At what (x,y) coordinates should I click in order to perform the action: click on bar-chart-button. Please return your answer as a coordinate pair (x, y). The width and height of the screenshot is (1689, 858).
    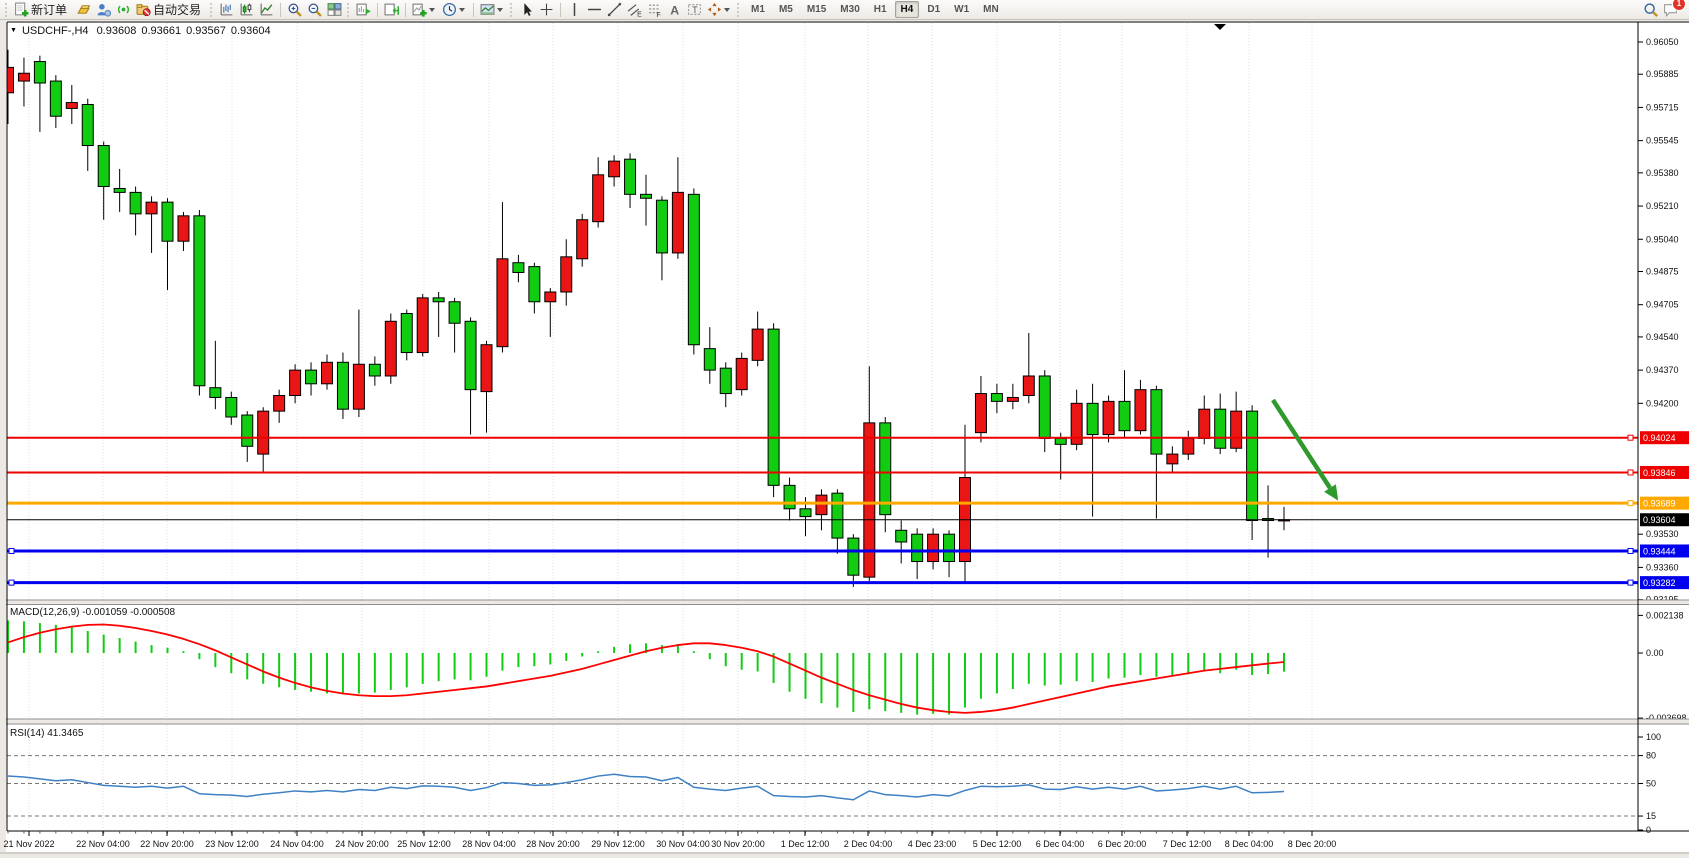
    Looking at the image, I should click on (226, 10).